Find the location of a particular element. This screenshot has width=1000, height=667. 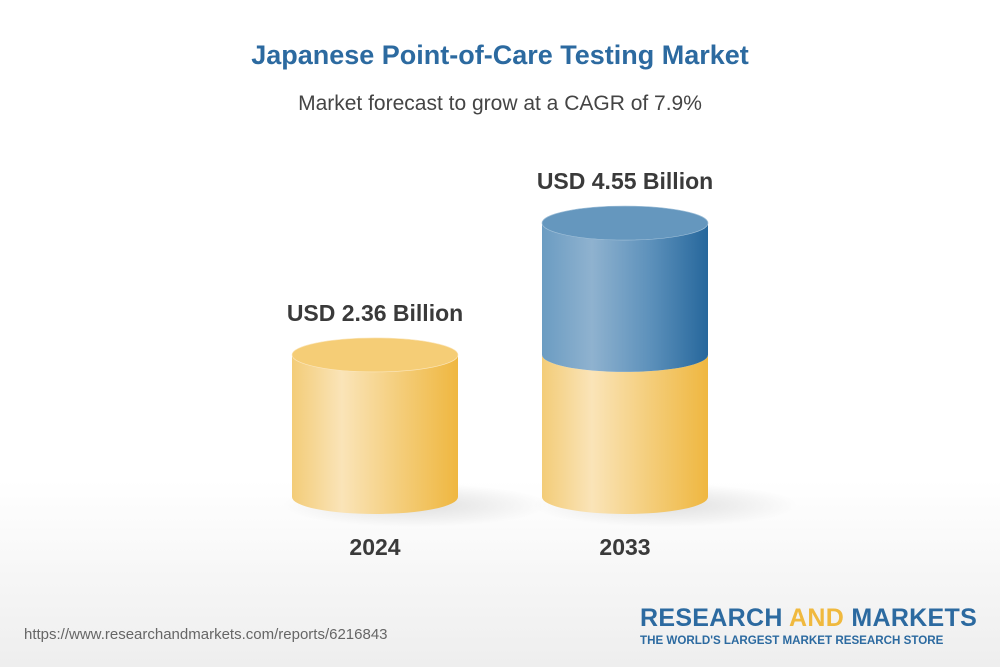

cylinder-top-2033 is located at coordinates (625, 223).